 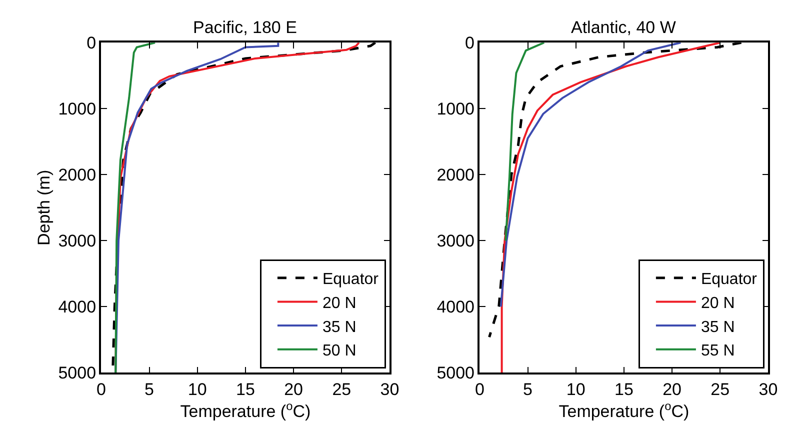 I want to click on chart-title: Atlantic, 40 W, so click(x=623, y=27).